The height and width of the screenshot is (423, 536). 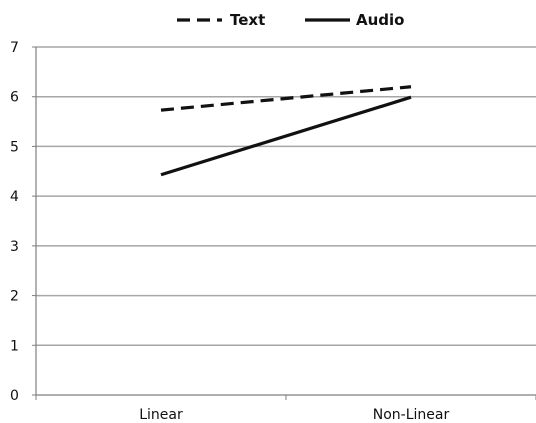 What do you see at coordinates (247, 20) in the screenshot?
I see `legend-label-text: Text` at bounding box center [247, 20].